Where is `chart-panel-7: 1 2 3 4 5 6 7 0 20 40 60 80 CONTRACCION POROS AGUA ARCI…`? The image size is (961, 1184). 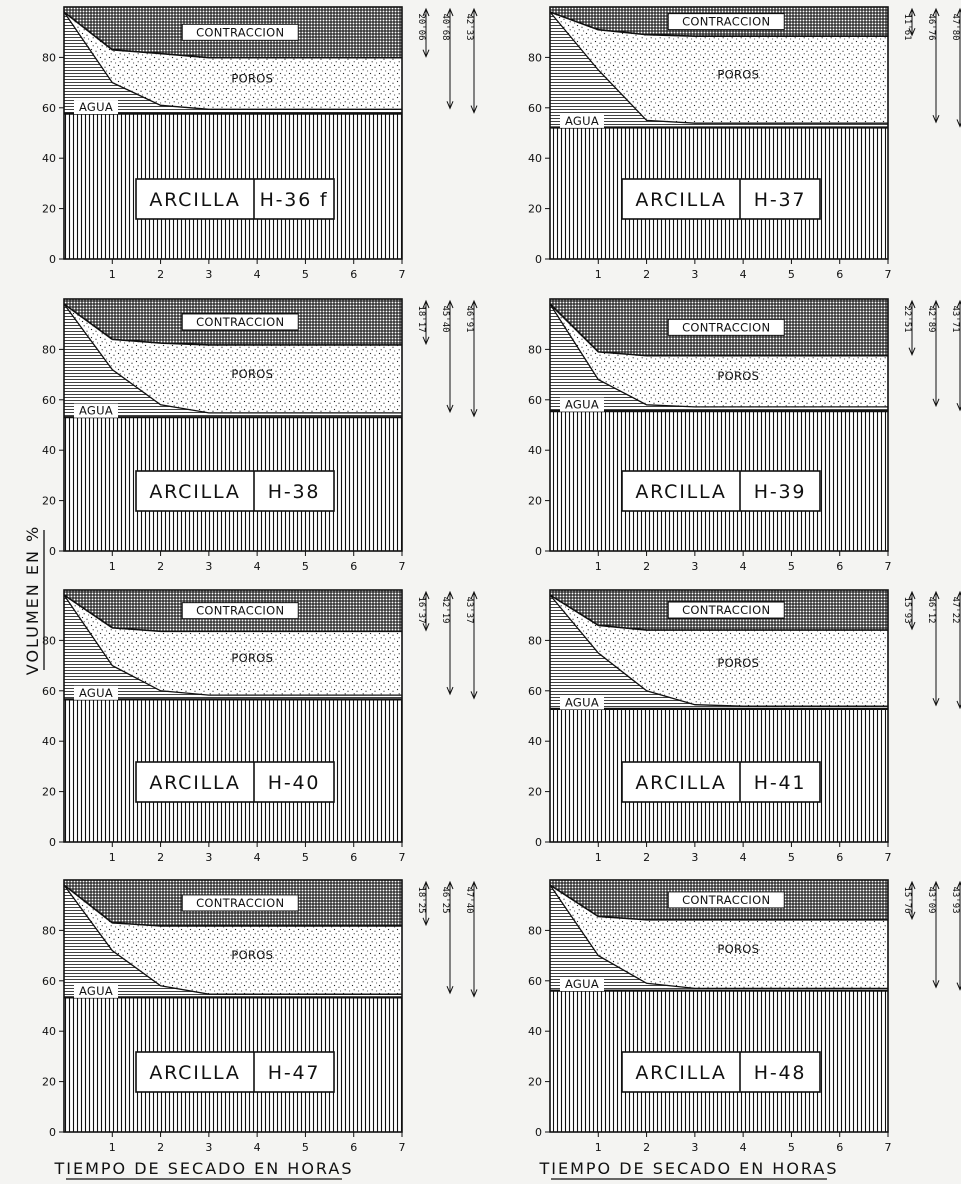
chart-panel-7: 1 2 3 4 5 6 7 0 20 40 60 80 CONTRACCION POROS AGUA ARCI… is located at coordinates (260, 1016).